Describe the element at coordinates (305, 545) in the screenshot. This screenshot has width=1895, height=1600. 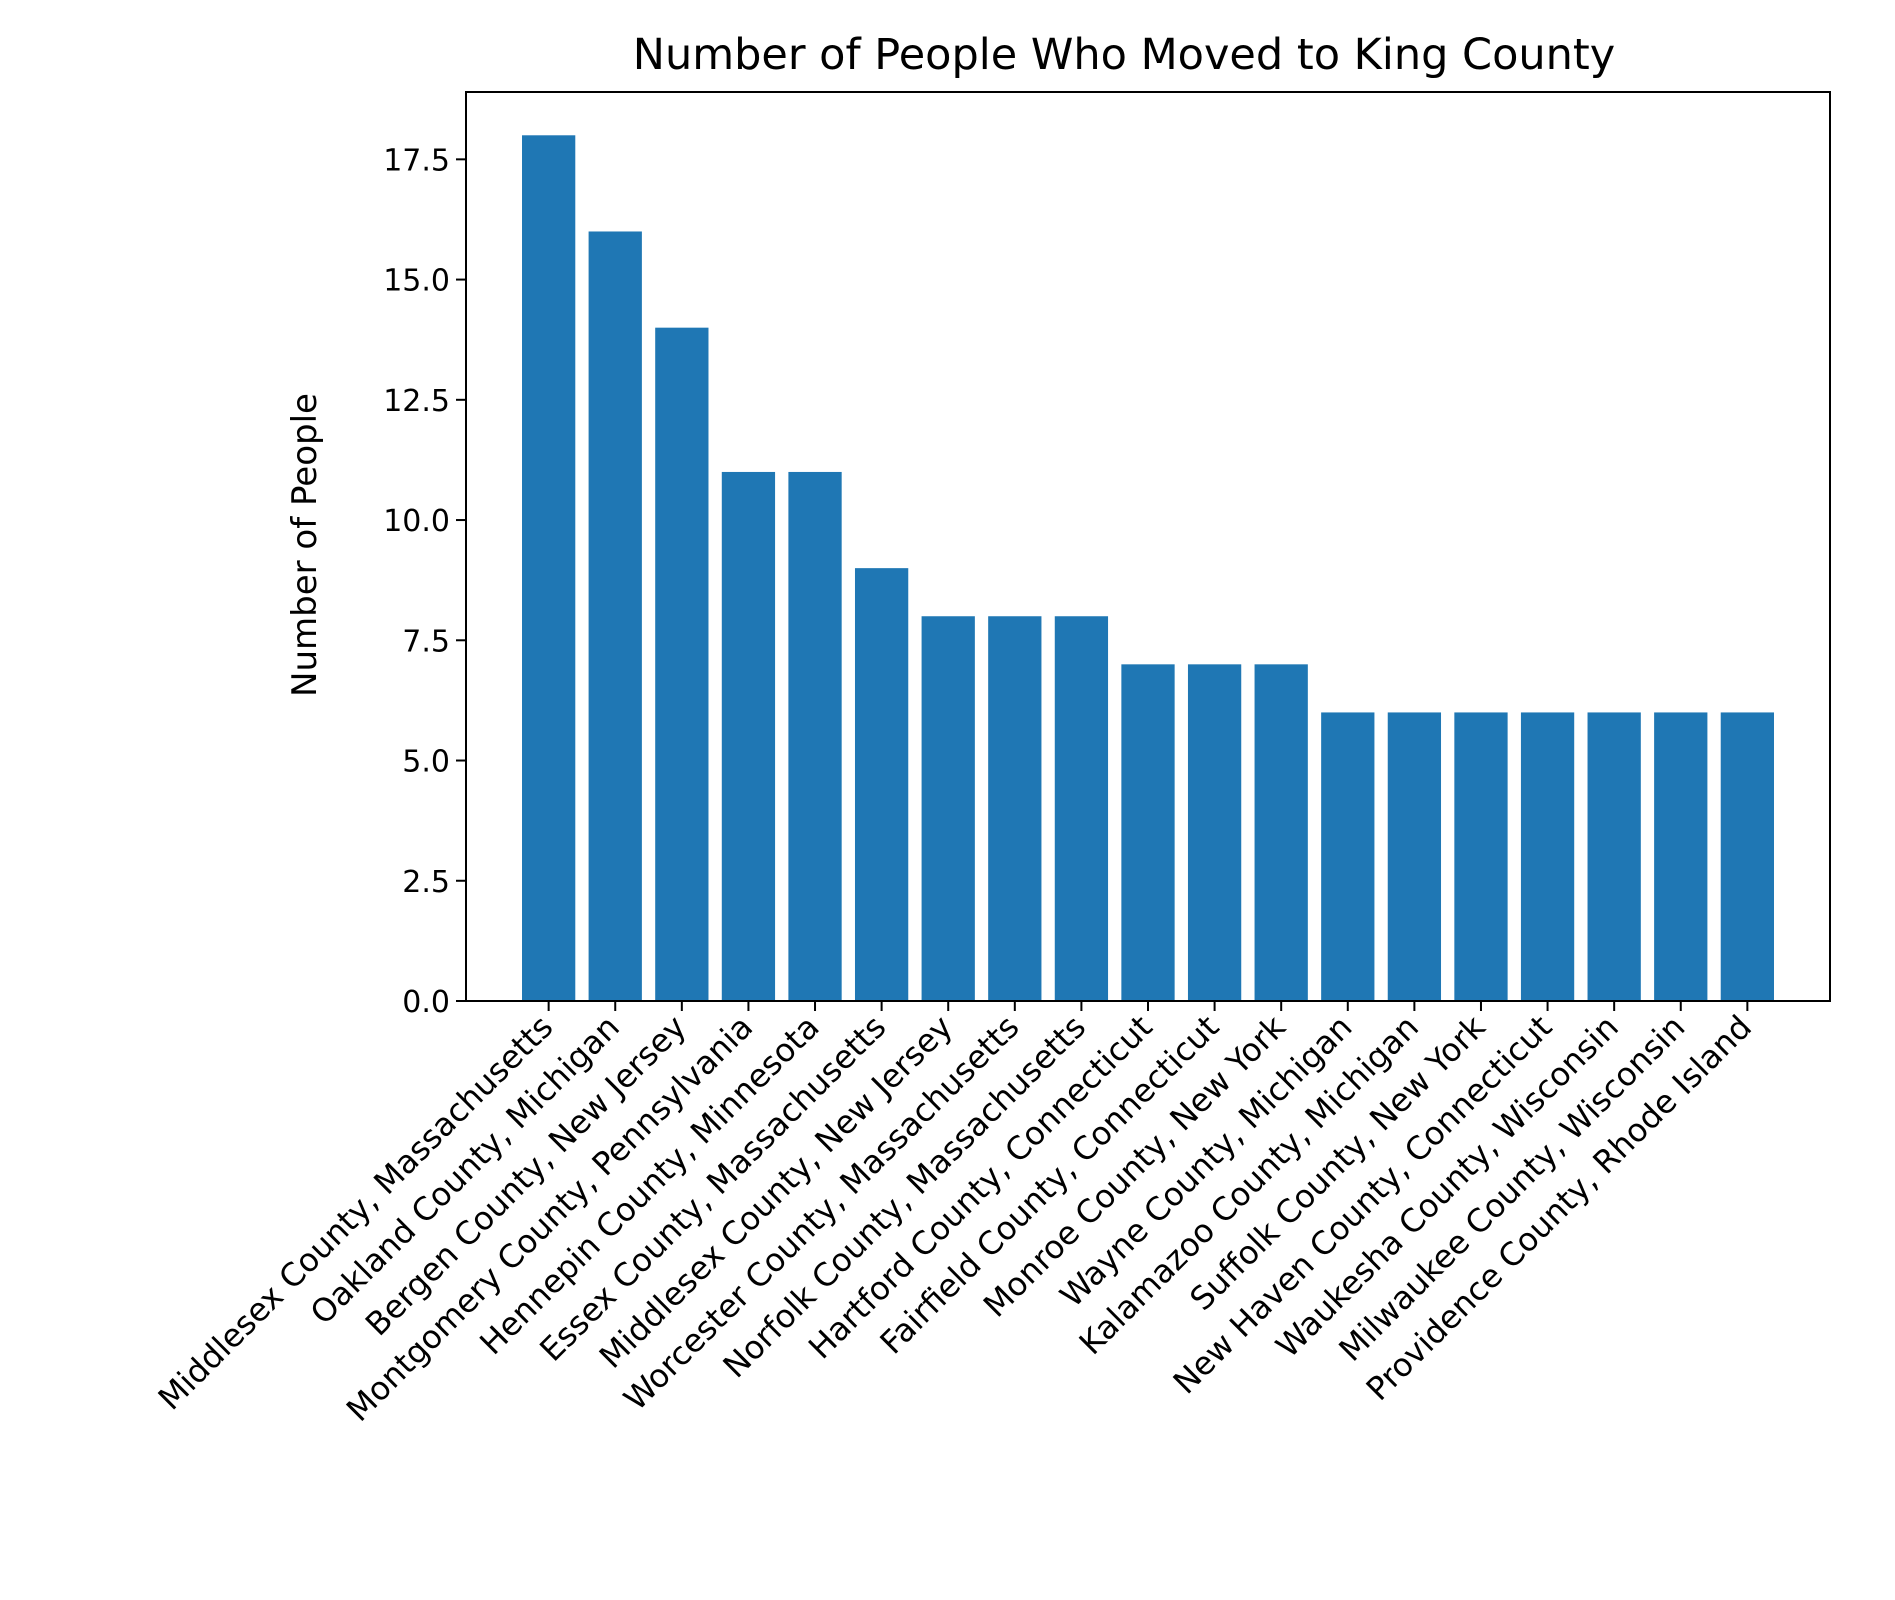
I see `y-axis-label: Number of People` at that location.